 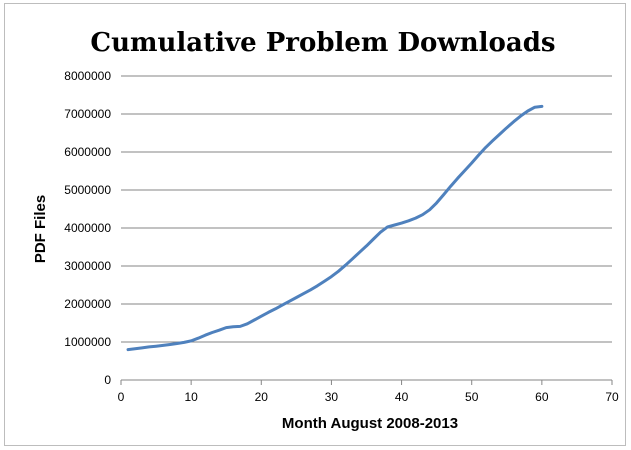 I want to click on y-tick-label: 6000000, so click(x=87, y=152).